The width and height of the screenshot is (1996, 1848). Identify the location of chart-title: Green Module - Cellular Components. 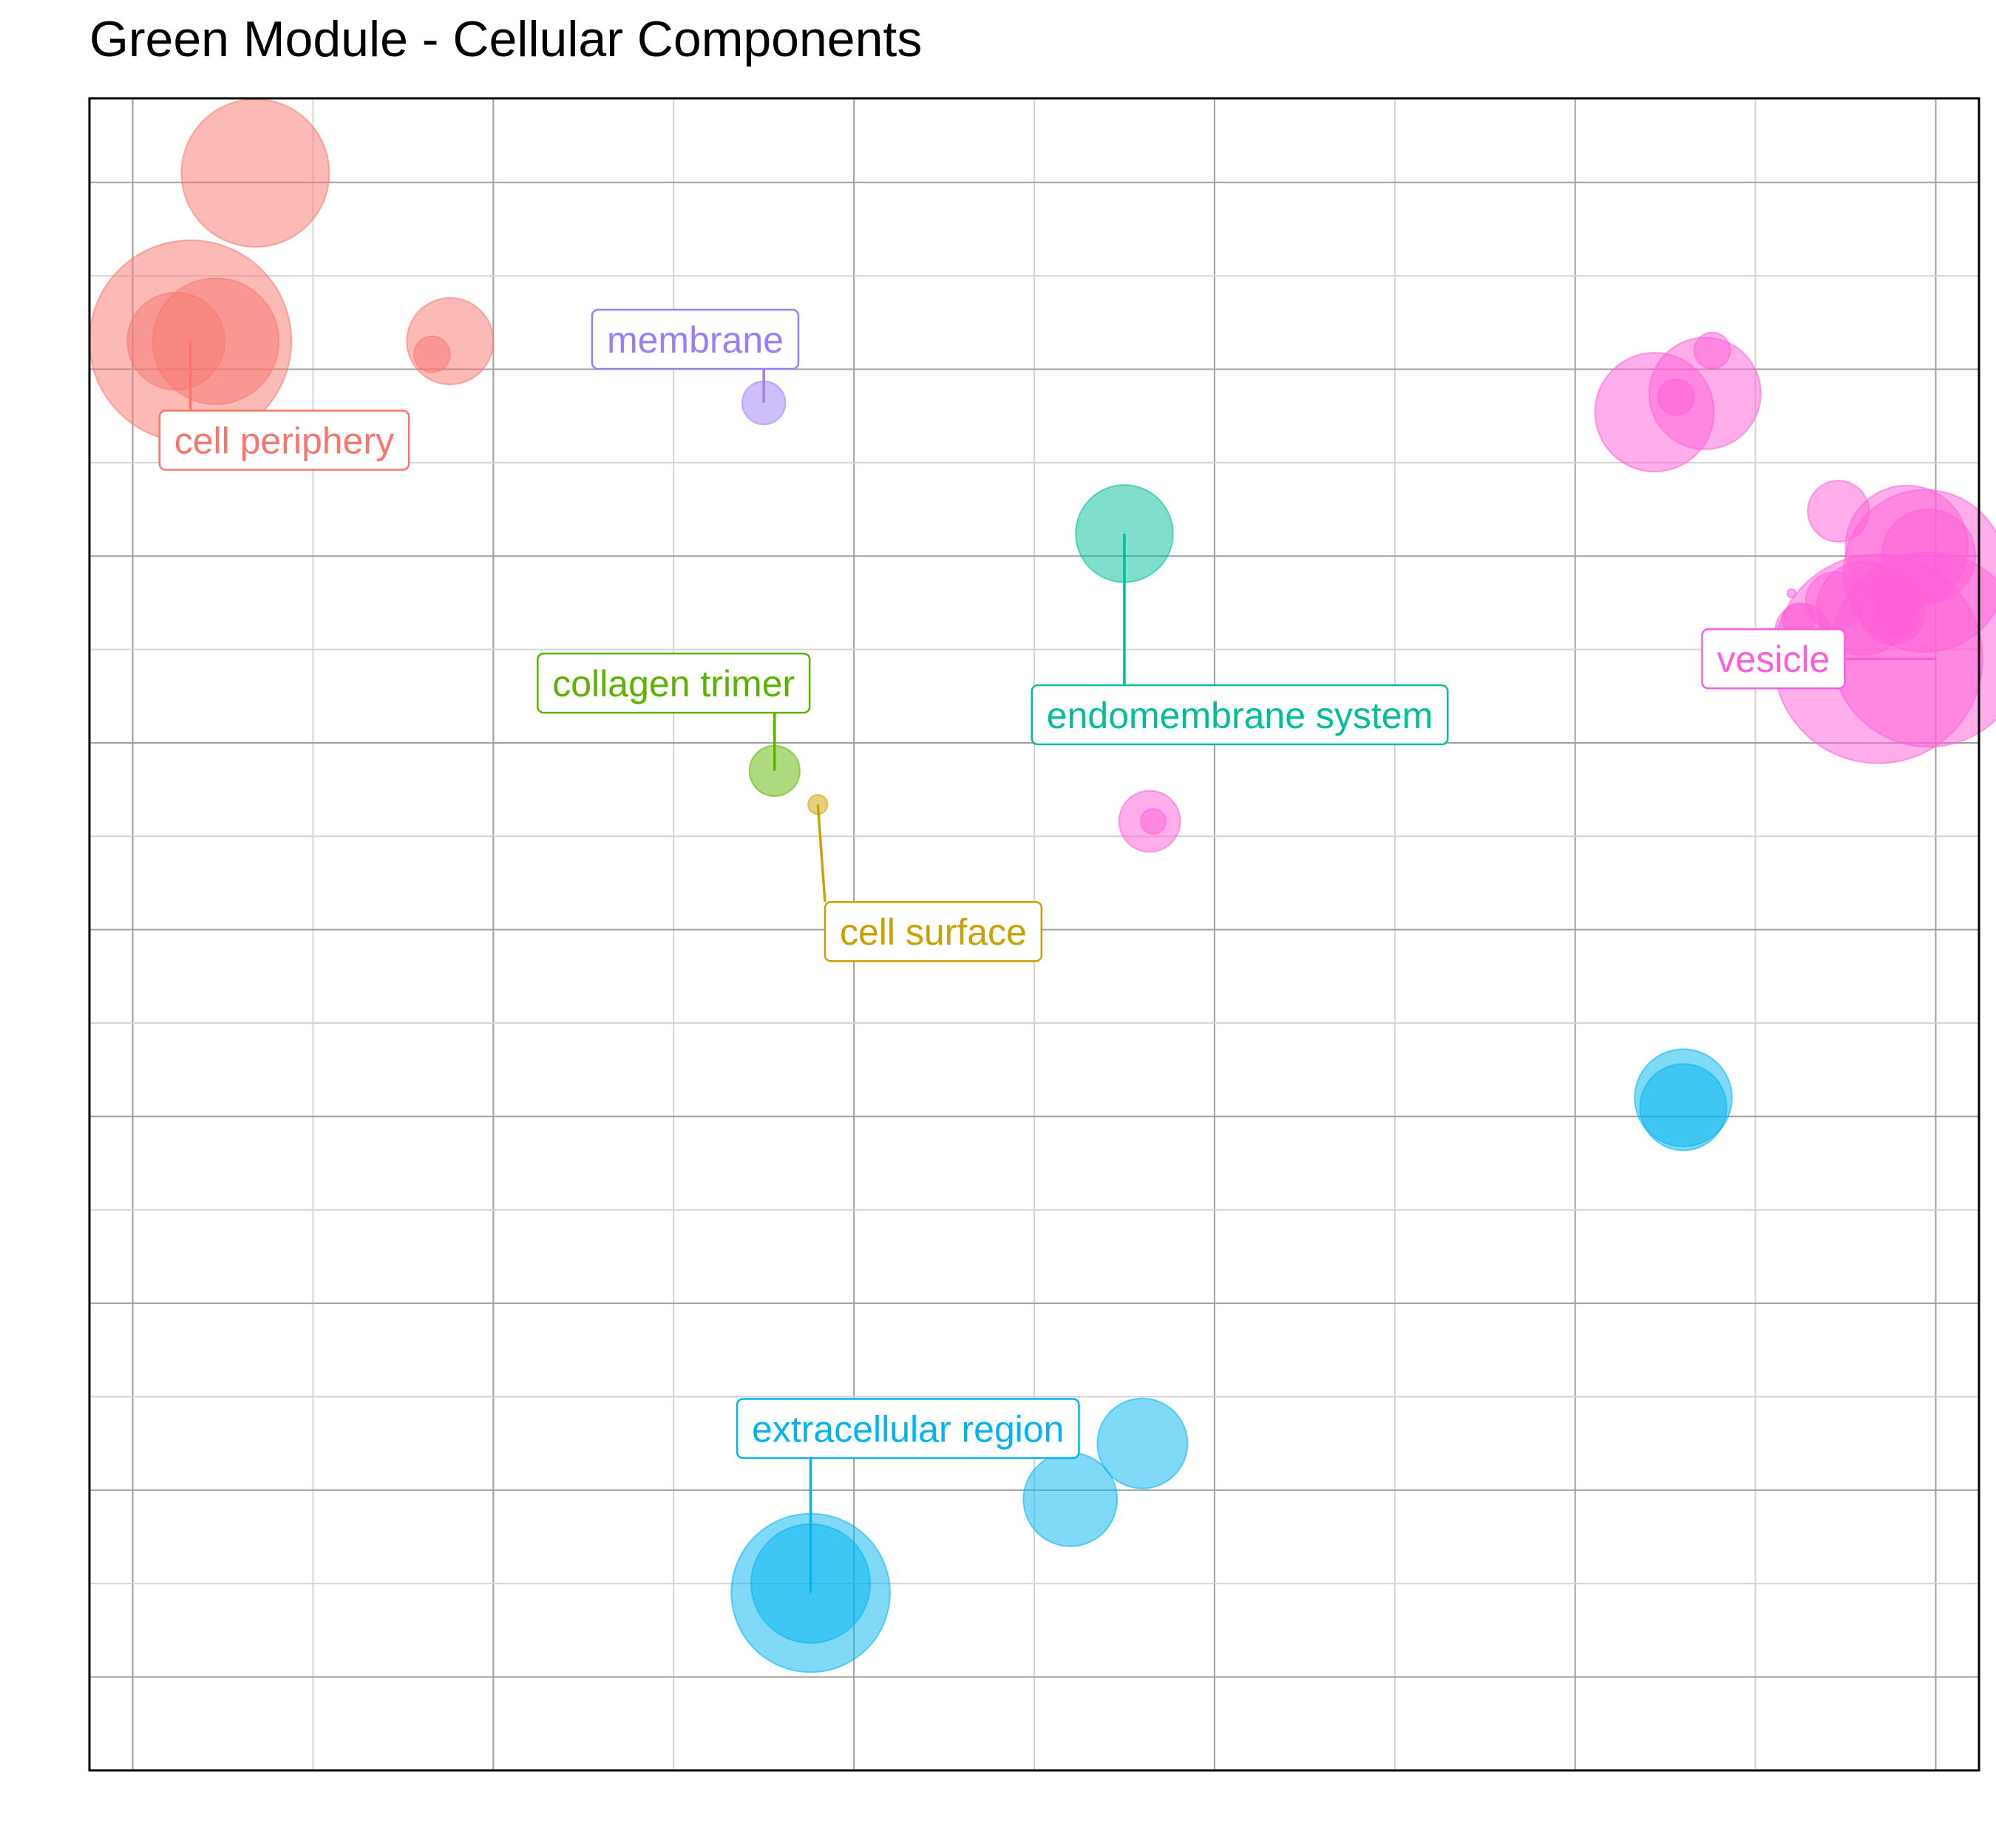
(506, 39).